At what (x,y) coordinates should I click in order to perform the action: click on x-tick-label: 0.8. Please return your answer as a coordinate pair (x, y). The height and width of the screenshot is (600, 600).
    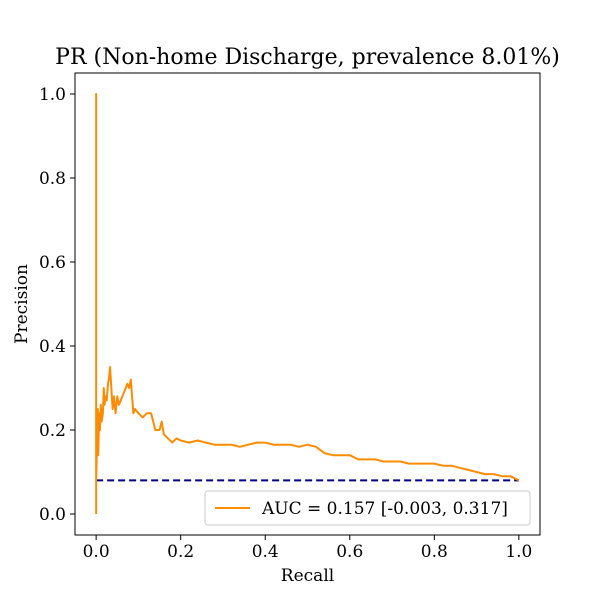
    Looking at the image, I should click on (434, 552).